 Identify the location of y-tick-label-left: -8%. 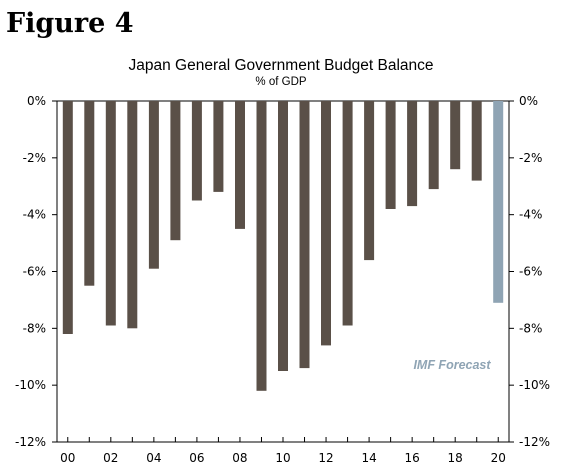
(34, 328).